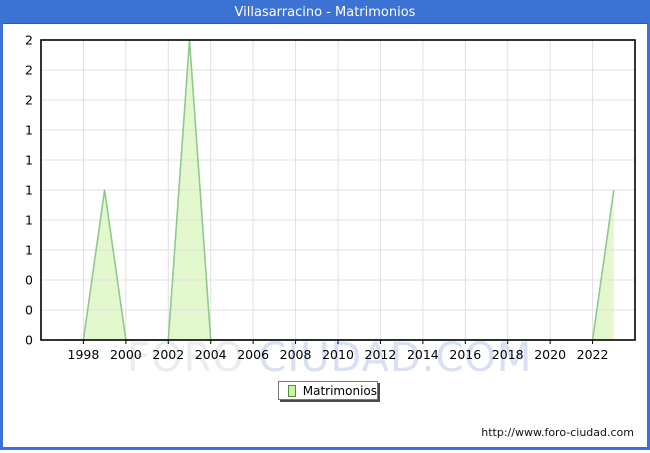  Describe the element at coordinates (253, 354) in the screenshot. I see `x-tick-label: 2006` at that location.